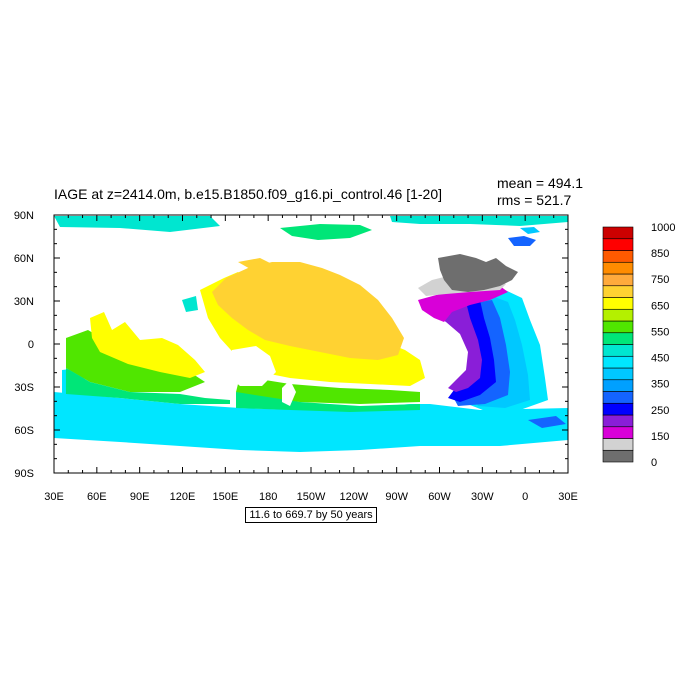 The image size is (700, 700). Describe the element at coordinates (353, 497) in the screenshot. I see `lon-label: 120W` at that location.